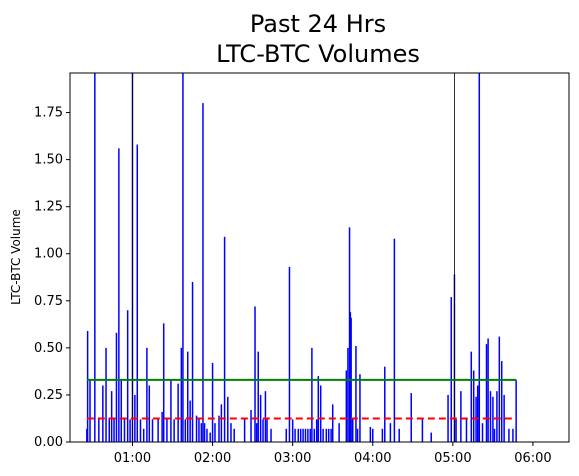 The height and width of the screenshot is (476, 579). What do you see at coordinates (48, 348) in the screenshot?
I see `y-tick-label-2: 0.50` at bounding box center [48, 348].